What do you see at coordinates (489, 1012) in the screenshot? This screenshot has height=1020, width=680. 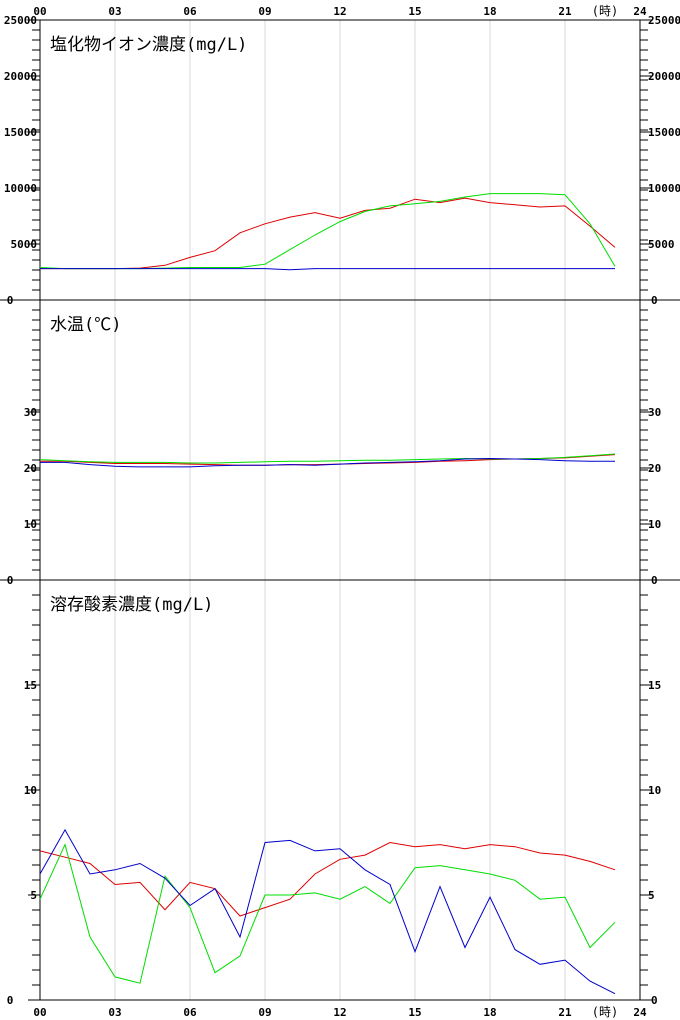 I see `x-tick-label-bottom: 18` at bounding box center [489, 1012].